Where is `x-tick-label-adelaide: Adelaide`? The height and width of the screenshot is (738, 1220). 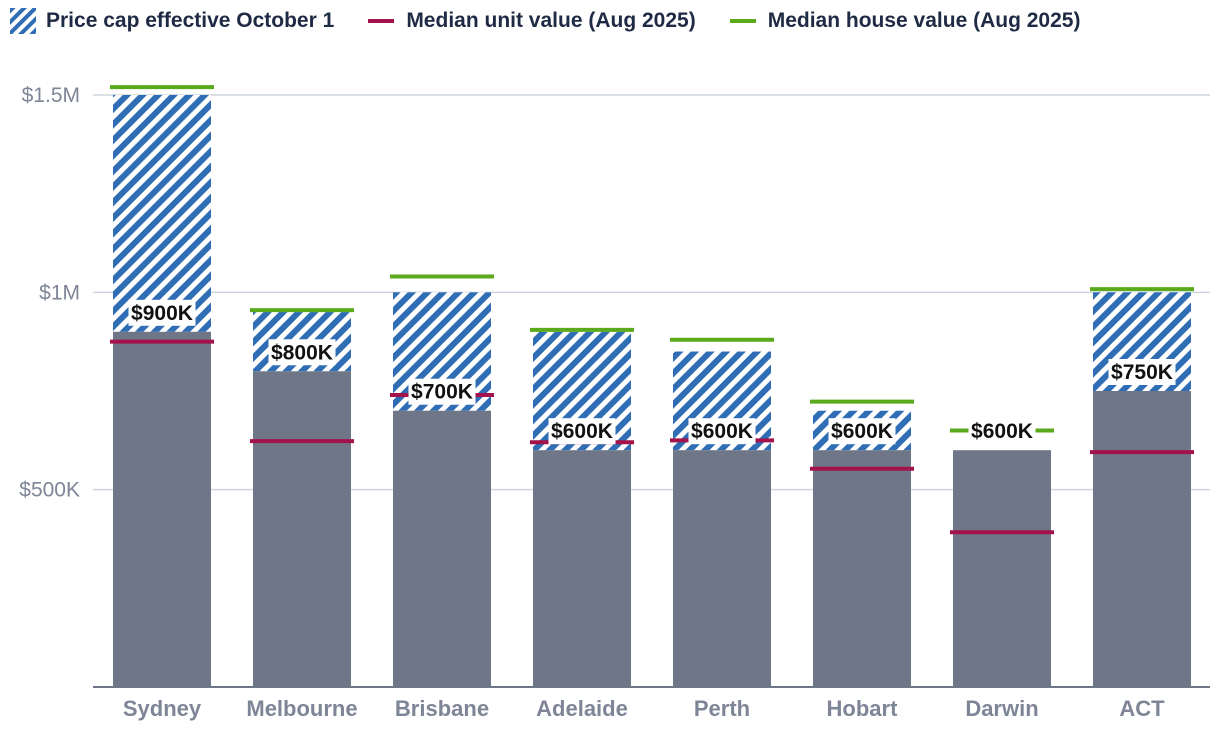 x-tick-label-adelaide: Adelaide is located at coordinates (582, 708).